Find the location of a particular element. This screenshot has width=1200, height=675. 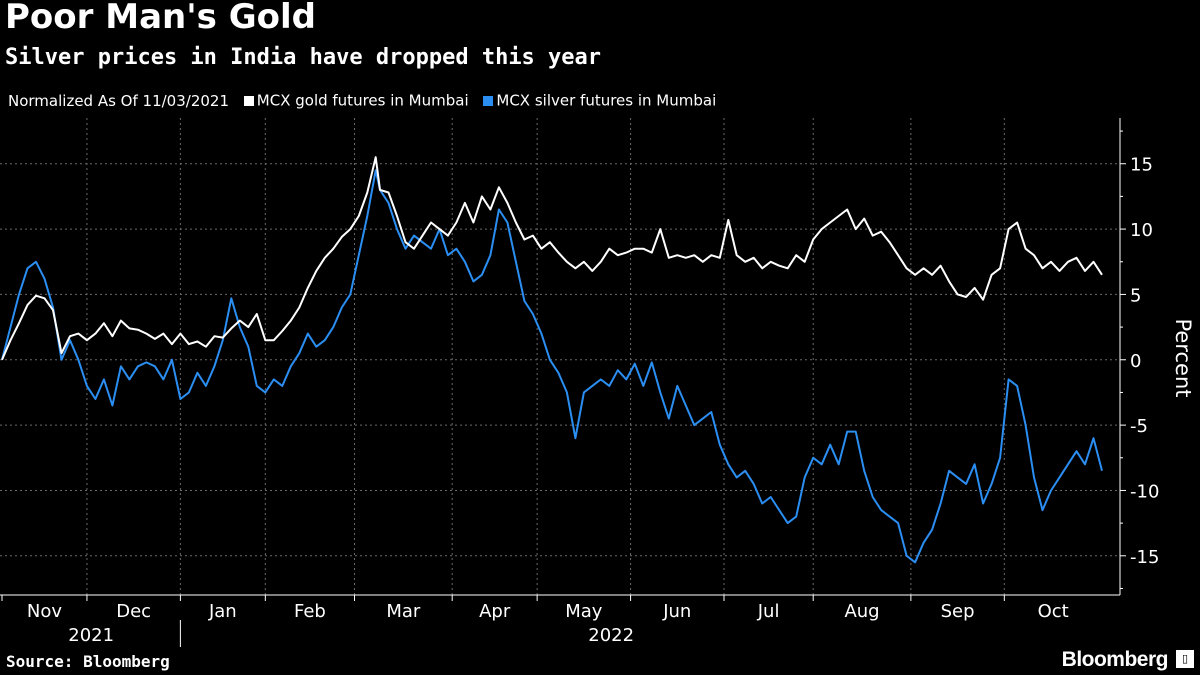

legend-swatch-gold is located at coordinates (248, 100).